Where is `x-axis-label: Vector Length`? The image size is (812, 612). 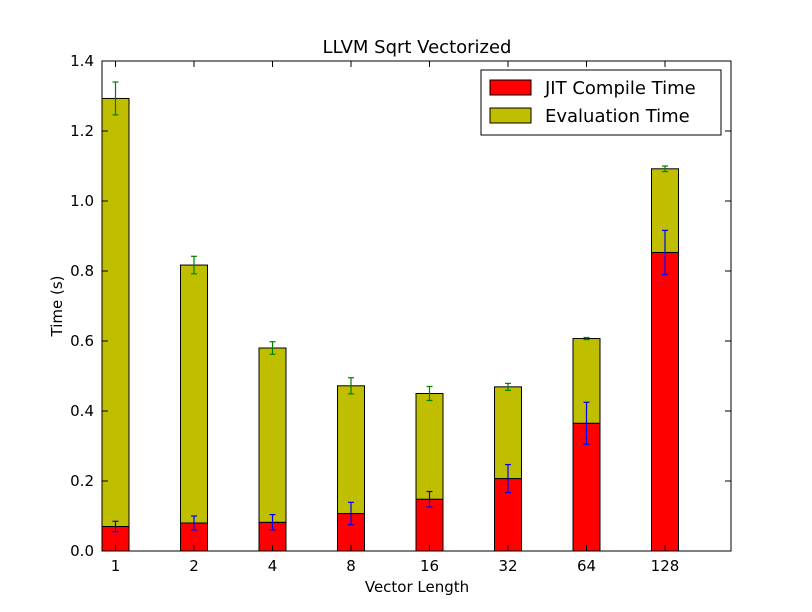 x-axis-label: Vector Length is located at coordinates (417, 587).